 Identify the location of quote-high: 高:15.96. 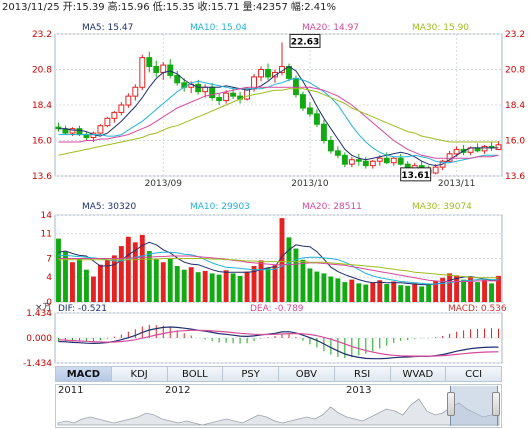
(128, 7).